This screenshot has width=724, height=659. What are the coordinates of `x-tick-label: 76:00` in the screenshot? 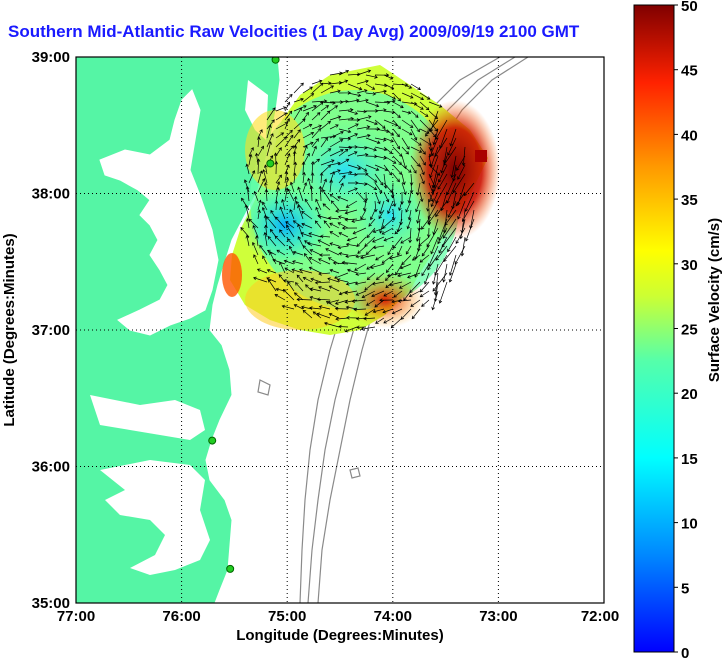 It's located at (181, 616).